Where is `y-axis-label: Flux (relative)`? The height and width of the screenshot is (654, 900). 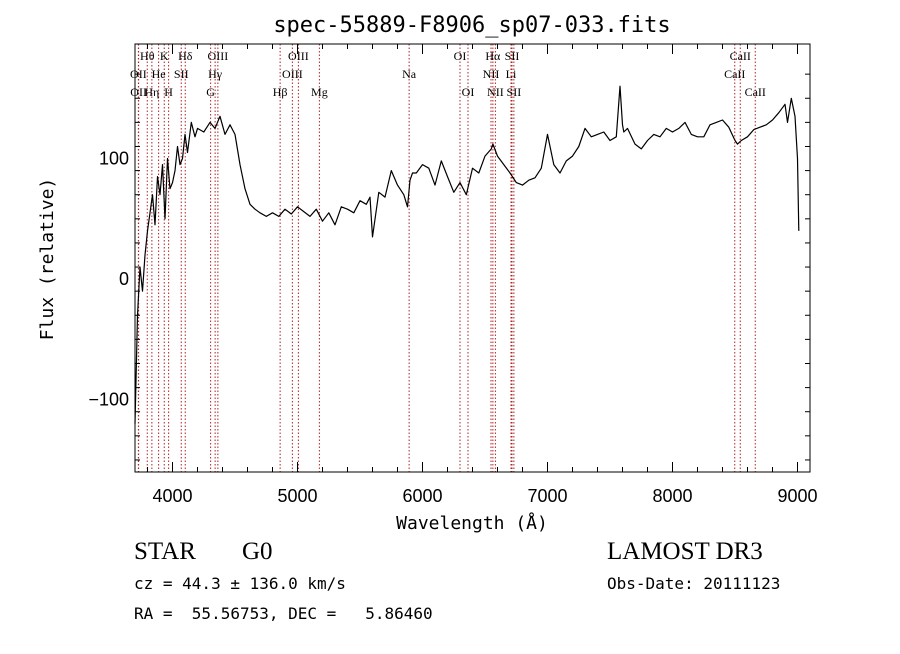 y-axis-label: Flux (relative) is located at coordinates (47, 259).